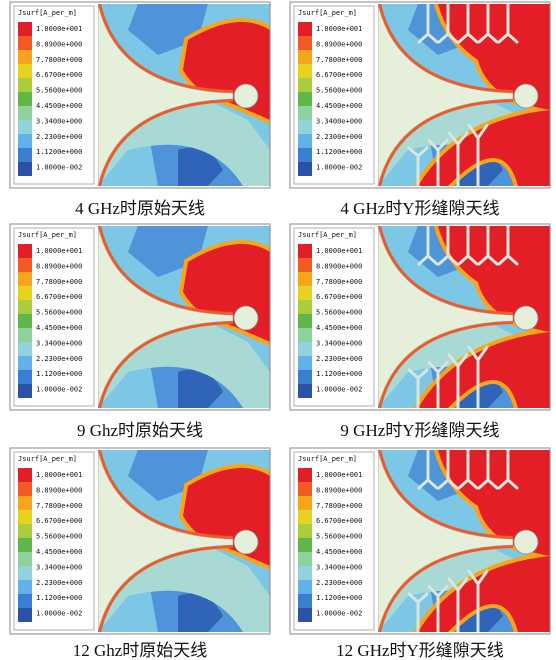  Describe the element at coordinates (419, 430) in the screenshot. I see `caption: 9 GHz时Y形缝隙天线` at that location.